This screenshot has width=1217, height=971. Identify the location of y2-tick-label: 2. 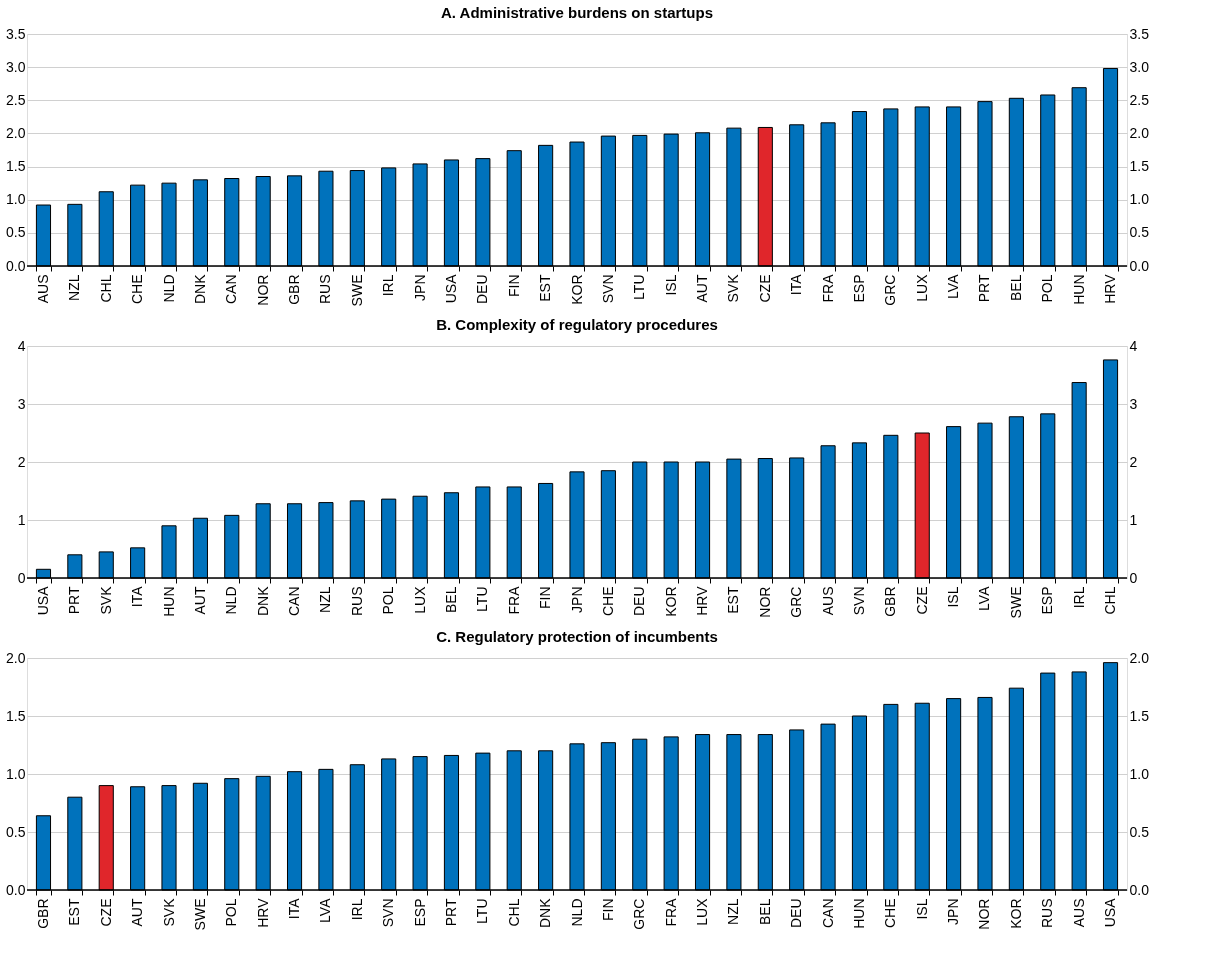
(1133, 461).